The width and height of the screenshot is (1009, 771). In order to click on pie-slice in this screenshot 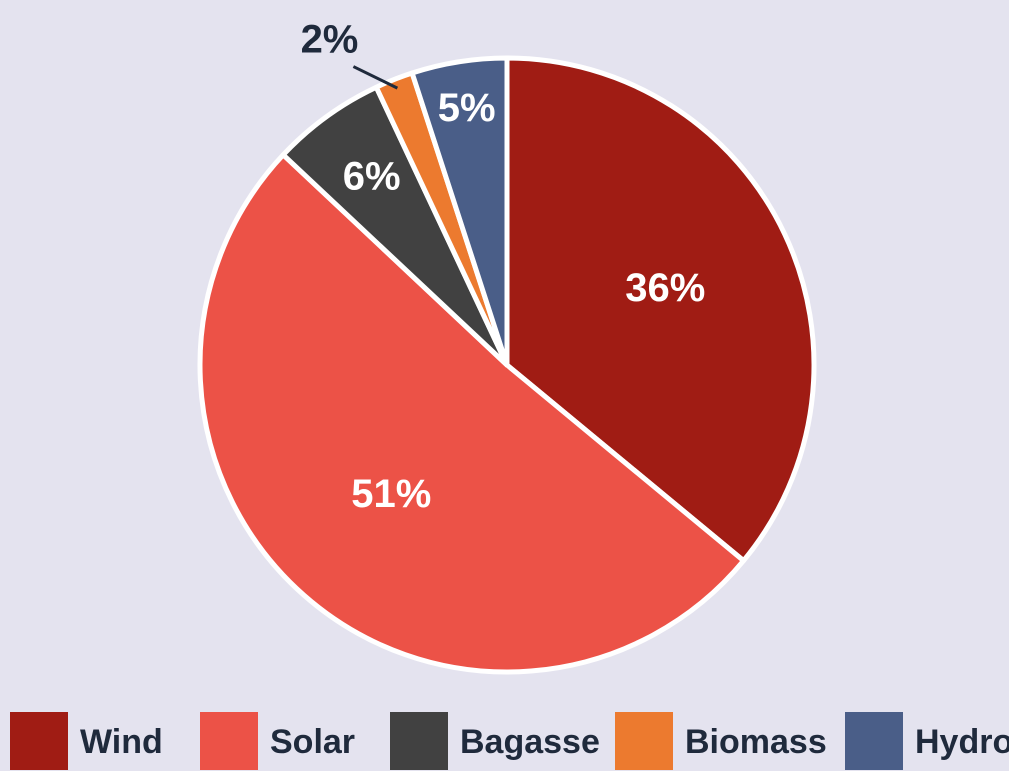, I will do `click(459, 211)`.